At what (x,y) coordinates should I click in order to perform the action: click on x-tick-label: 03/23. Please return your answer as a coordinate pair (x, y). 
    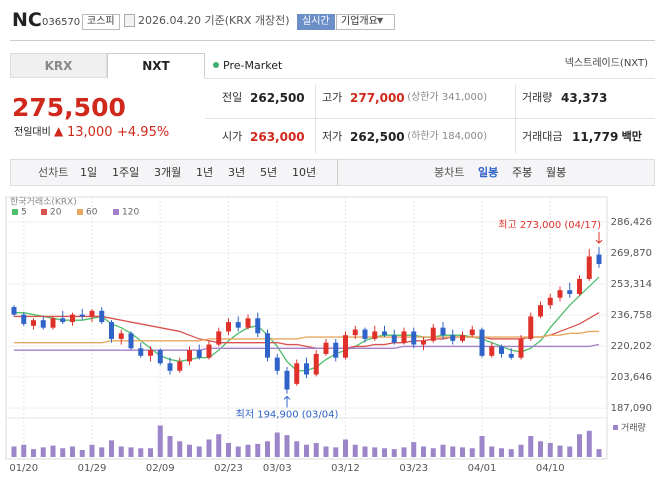
    Looking at the image, I should click on (413, 468).